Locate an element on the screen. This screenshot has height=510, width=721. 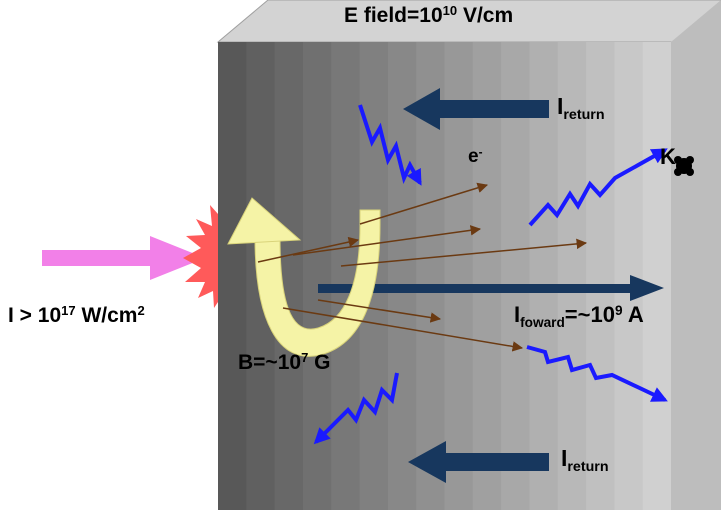
laser-impact-burst is located at coordinates (200, 256).